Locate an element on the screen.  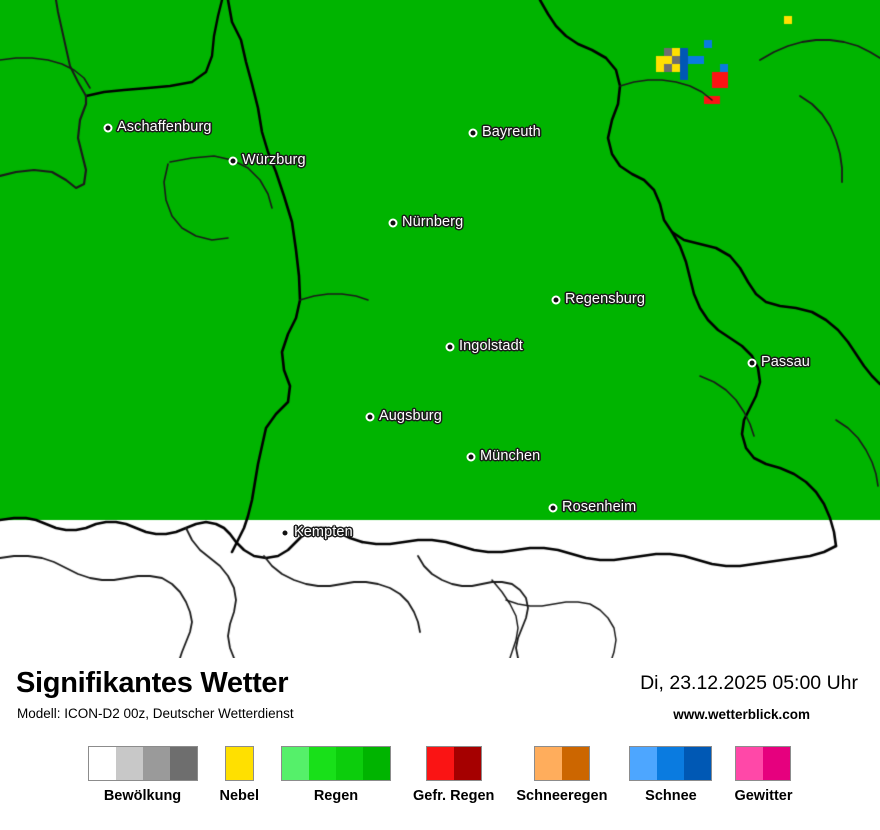
legend-item-schnee: Schnee is located at coordinates (671, 775).